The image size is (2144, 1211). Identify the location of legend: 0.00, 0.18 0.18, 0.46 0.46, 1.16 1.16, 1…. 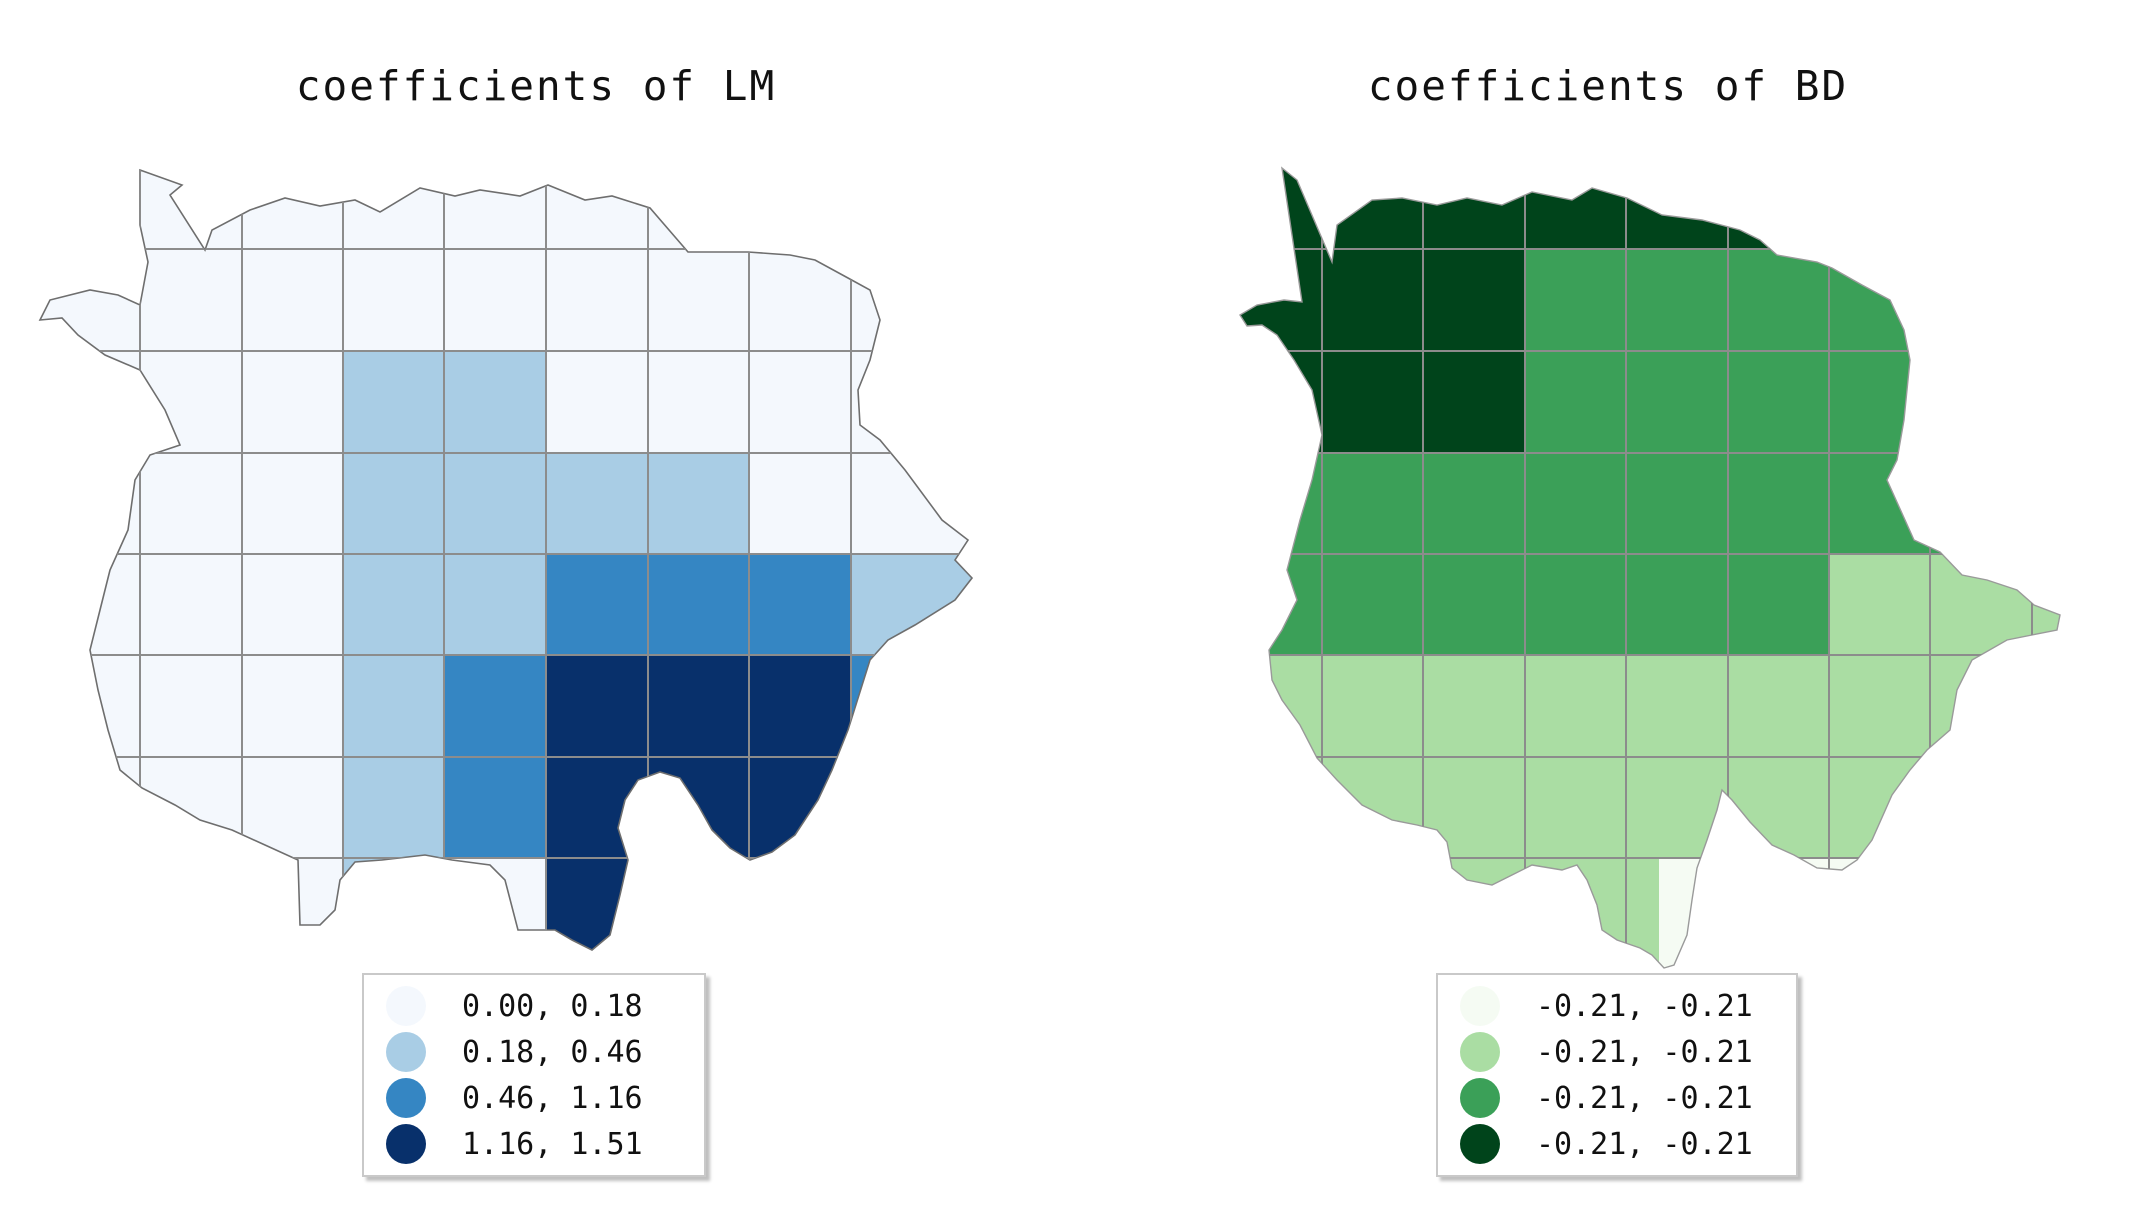
(534, 1075).